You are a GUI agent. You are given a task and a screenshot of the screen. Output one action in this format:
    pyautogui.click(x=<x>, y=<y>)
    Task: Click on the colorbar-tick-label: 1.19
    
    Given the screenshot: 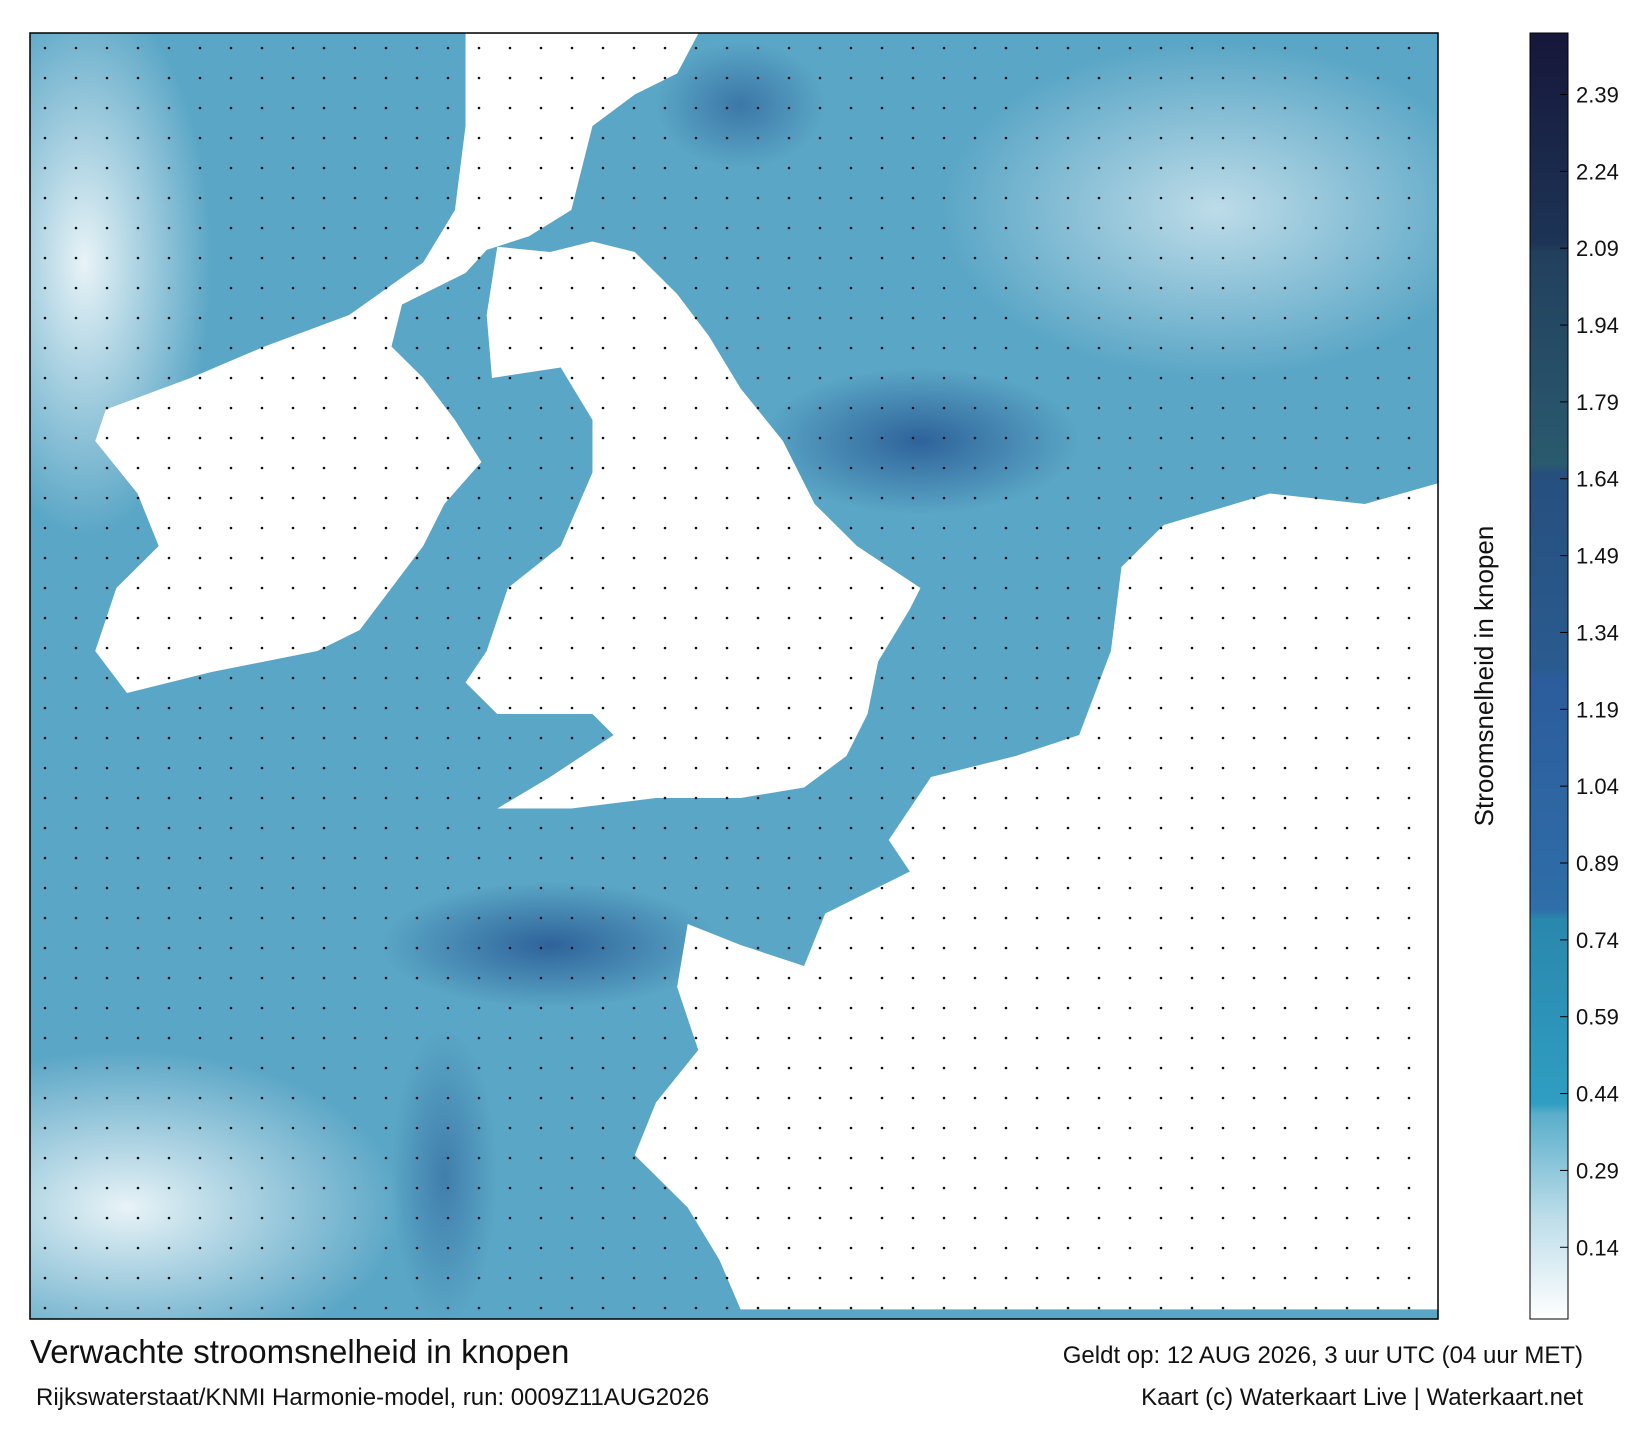 What is the action you would take?
    pyautogui.click(x=1597, y=709)
    